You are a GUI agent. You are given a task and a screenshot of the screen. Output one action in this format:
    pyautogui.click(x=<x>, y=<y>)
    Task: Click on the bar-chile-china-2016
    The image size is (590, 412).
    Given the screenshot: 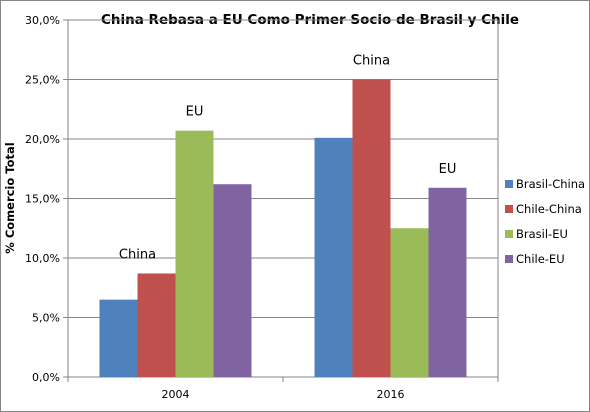 What is the action you would take?
    pyautogui.click(x=371, y=228)
    